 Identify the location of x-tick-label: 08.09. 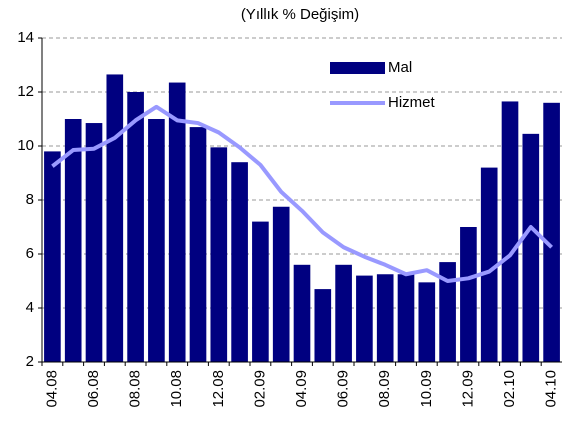
(384, 389).